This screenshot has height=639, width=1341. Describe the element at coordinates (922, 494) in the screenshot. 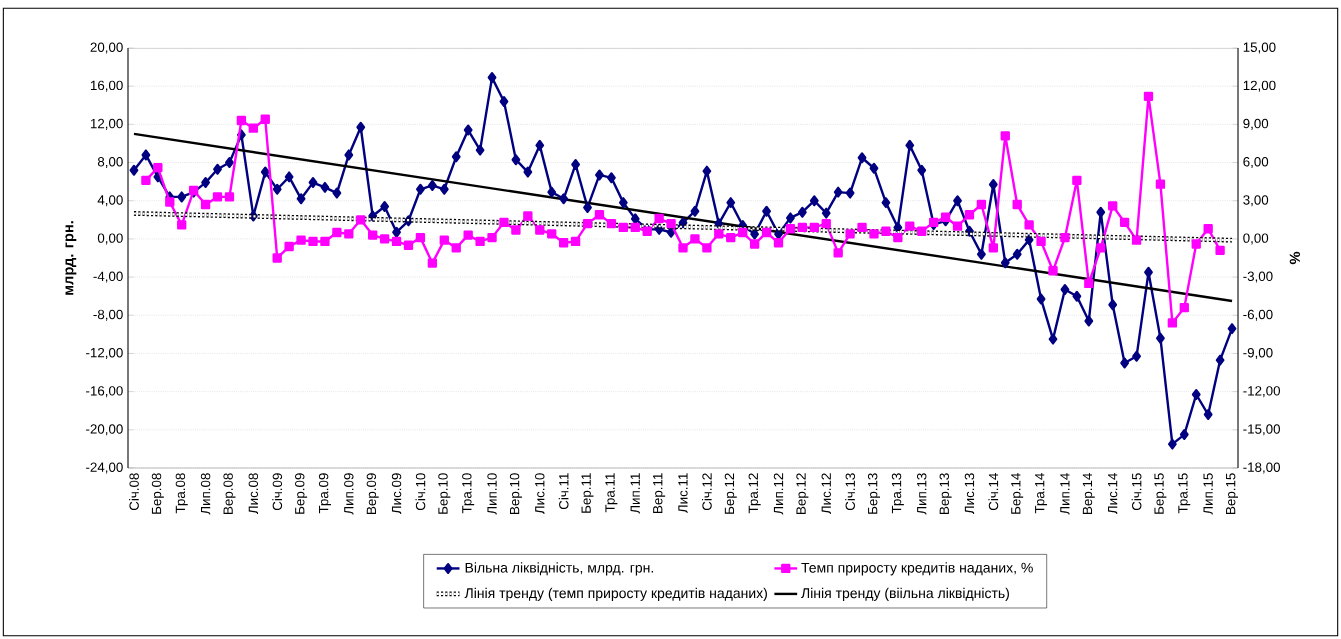

I see `x-tick-label: Лип.13` at that location.